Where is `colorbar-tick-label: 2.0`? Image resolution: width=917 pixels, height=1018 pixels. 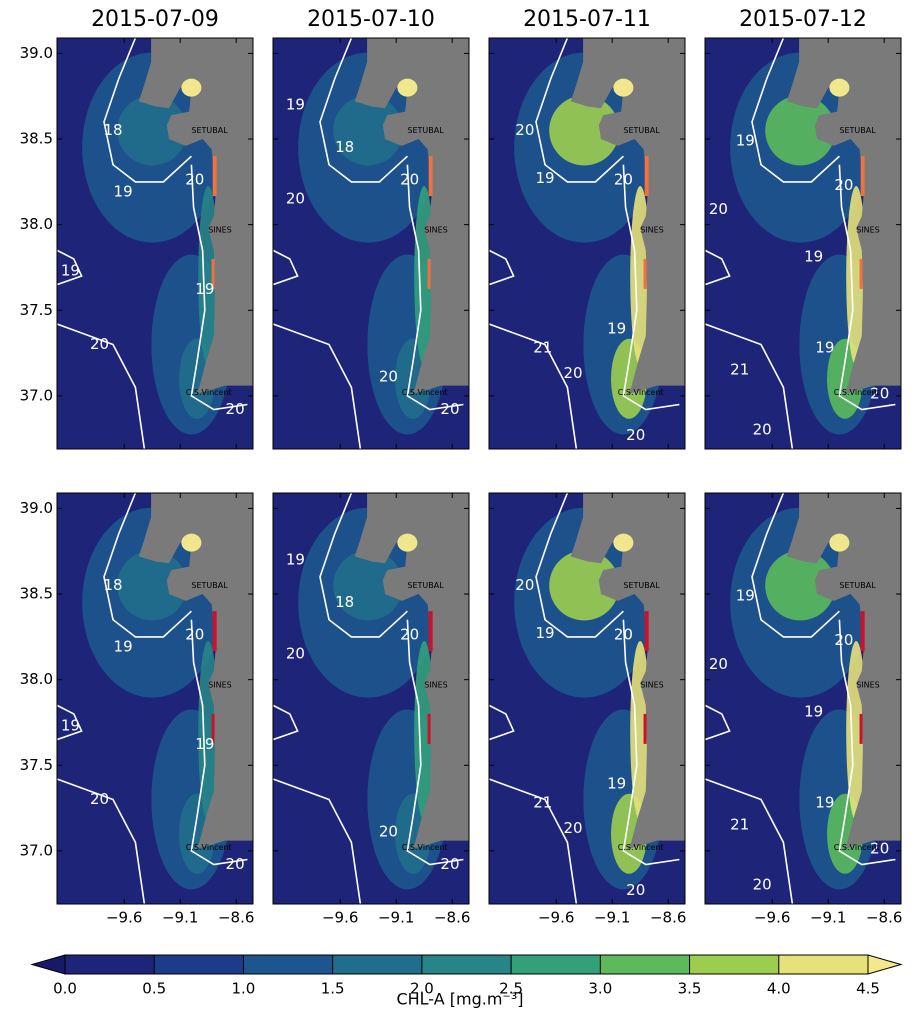
colorbar-tick-label: 2.0 is located at coordinates (422, 989).